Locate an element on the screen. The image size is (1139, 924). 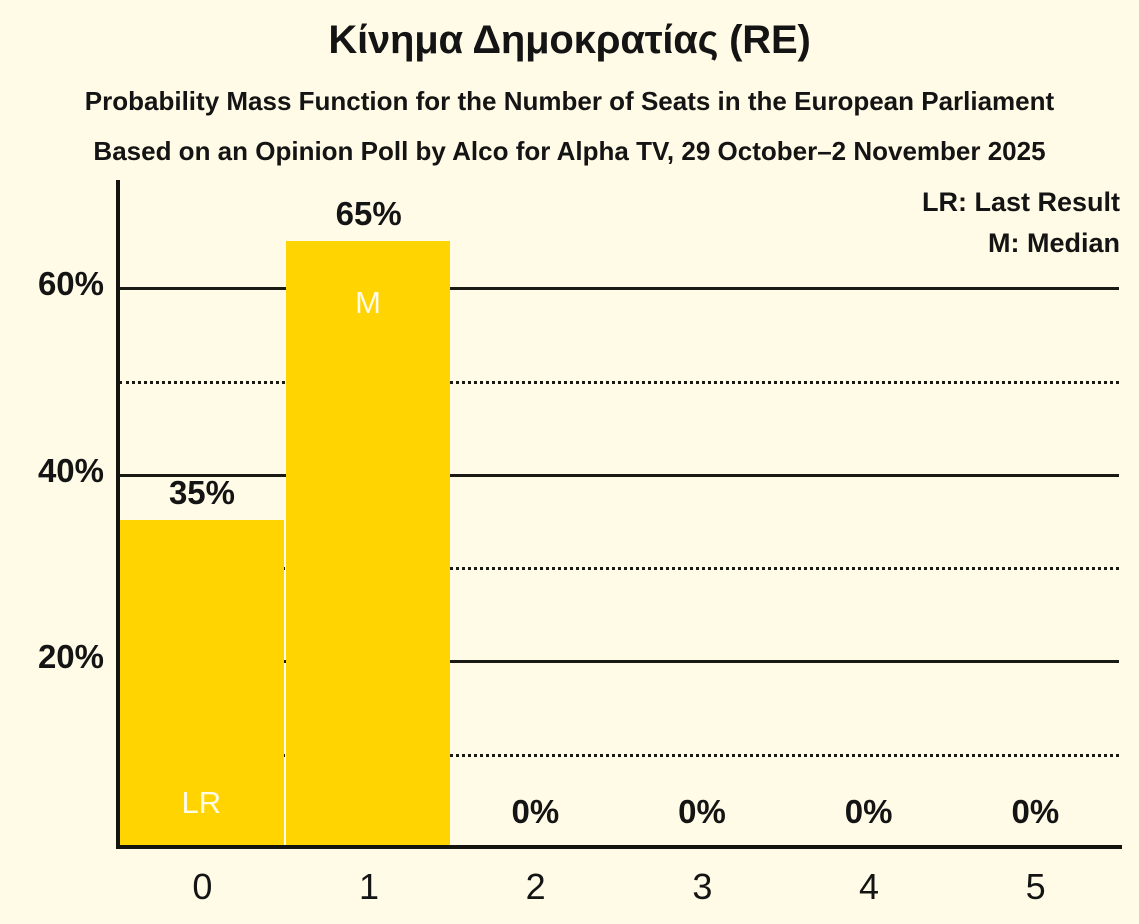
x-tick-label-3: 3 is located at coordinates (702, 886).